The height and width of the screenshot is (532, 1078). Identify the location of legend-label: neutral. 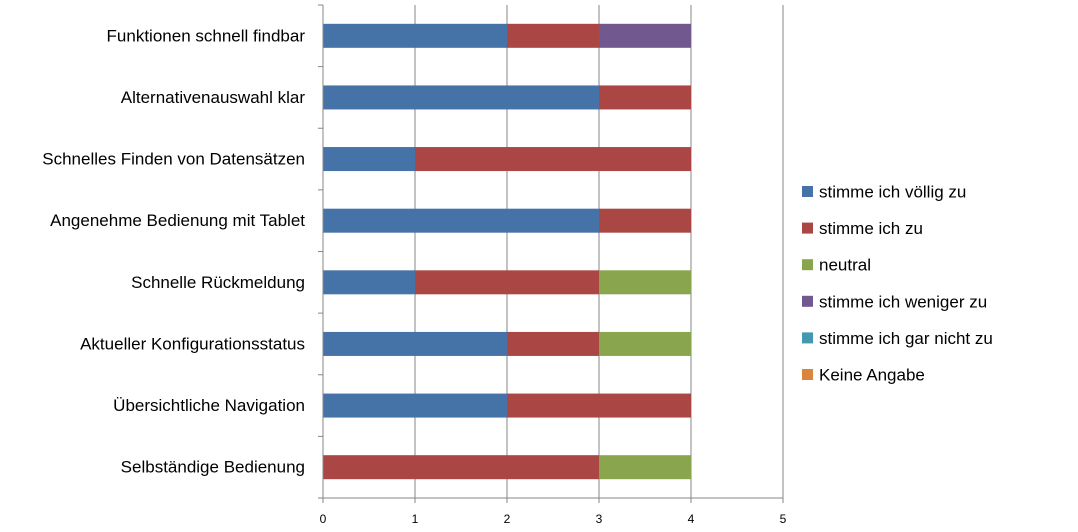
(845, 265).